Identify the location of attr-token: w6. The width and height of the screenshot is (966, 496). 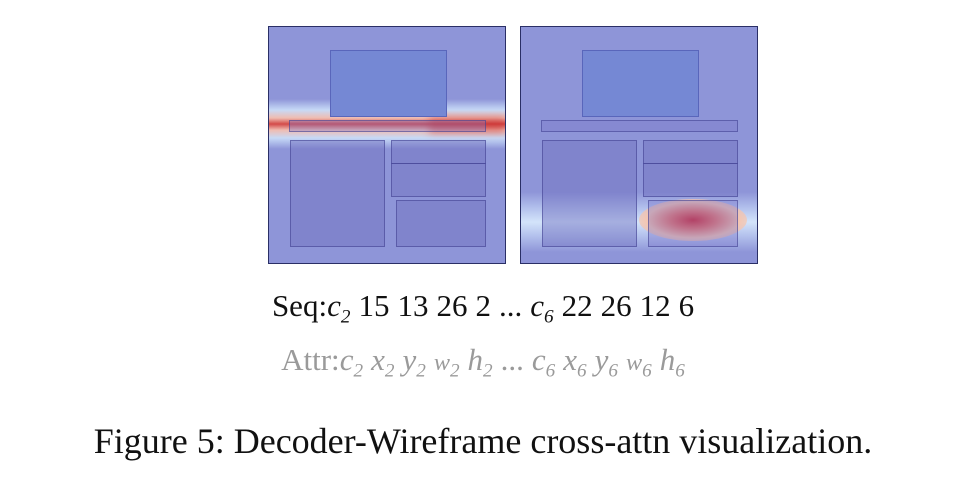
(639, 365).